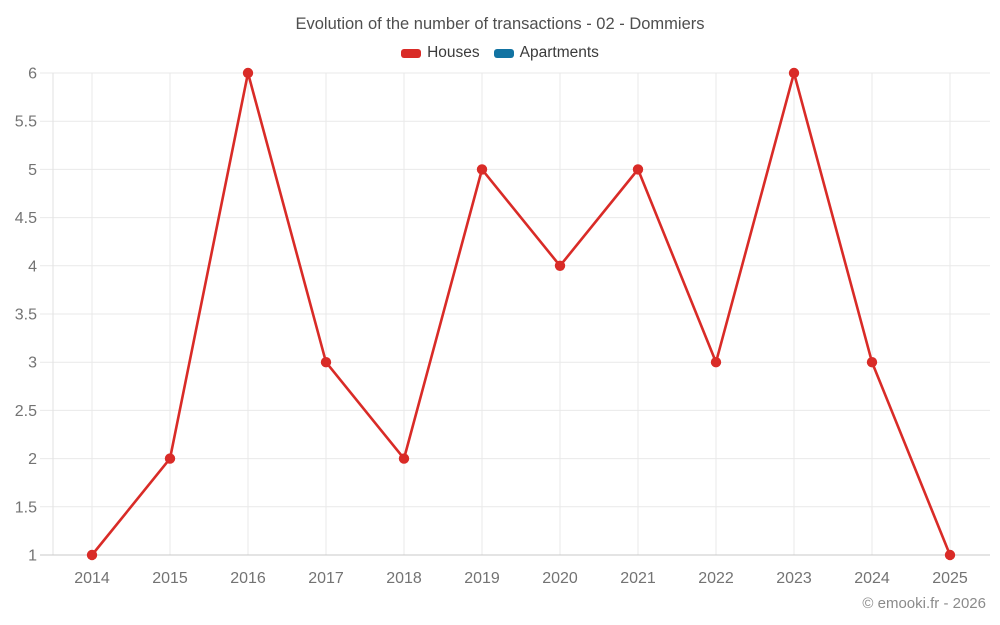 The height and width of the screenshot is (625, 1000). I want to click on x-tick-label: 2014, so click(92, 578).